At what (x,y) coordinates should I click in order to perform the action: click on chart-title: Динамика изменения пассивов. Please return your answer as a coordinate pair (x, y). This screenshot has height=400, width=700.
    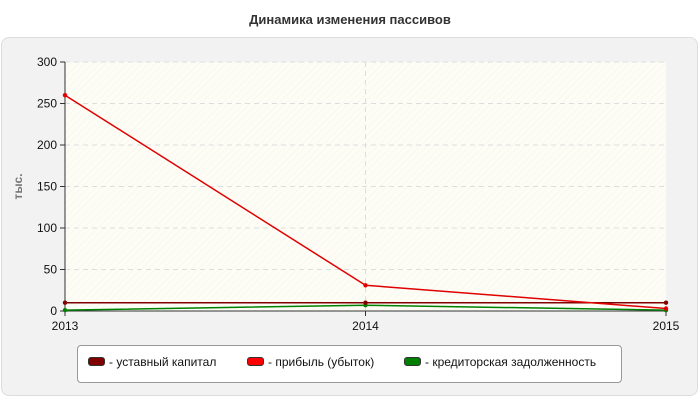
    Looking at the image, I should click on (350, 19).